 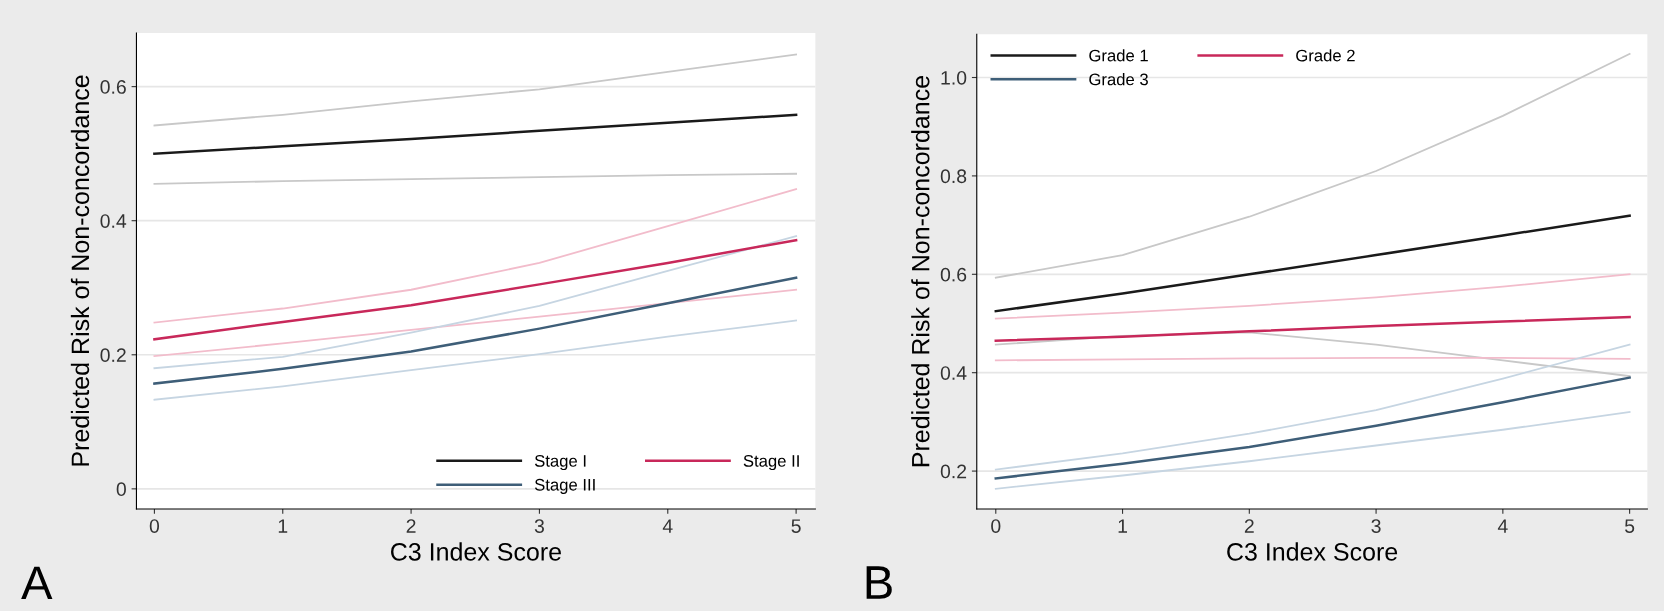 I want to click on y-tick-label: 1.0, so click(x=954, y=77).